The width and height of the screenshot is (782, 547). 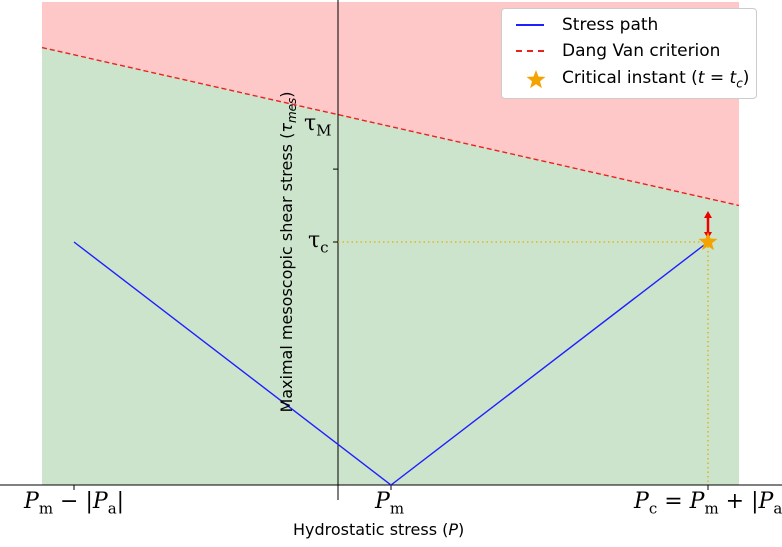 I want to click on legend-label: Critical instant (t = tc), so click(x=656, y=79).